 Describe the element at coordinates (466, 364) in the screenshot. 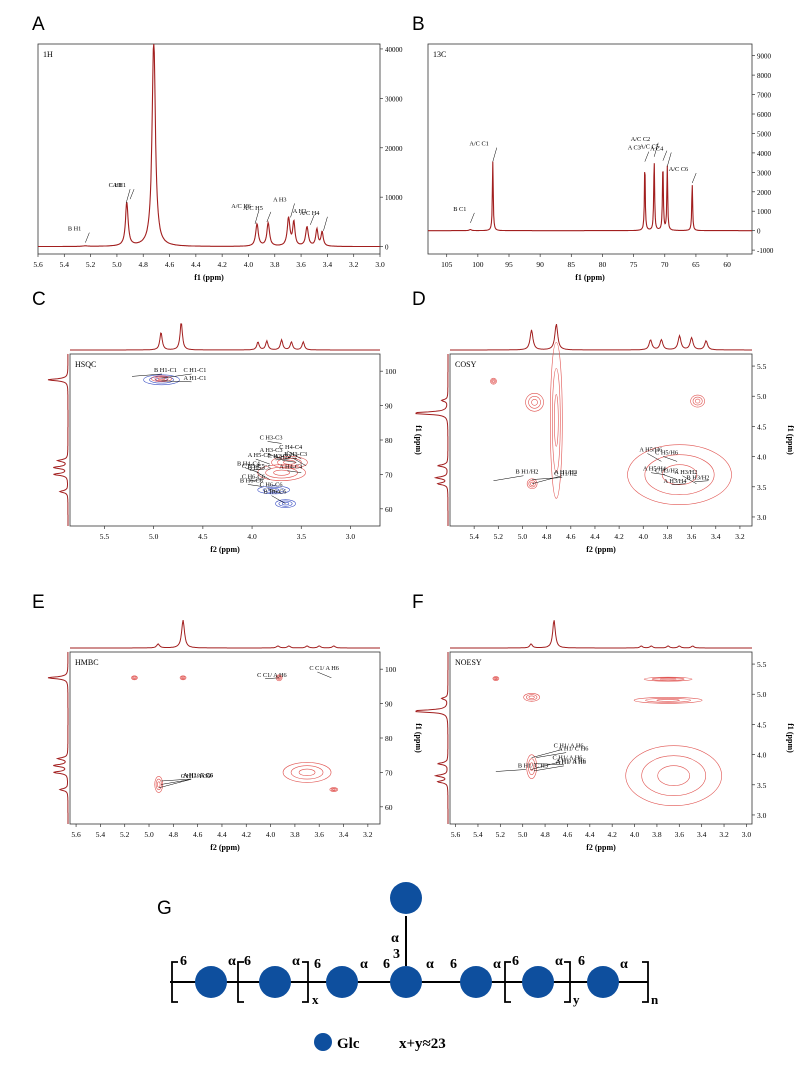

I see `spectrum-type-label: COSY` at that location.